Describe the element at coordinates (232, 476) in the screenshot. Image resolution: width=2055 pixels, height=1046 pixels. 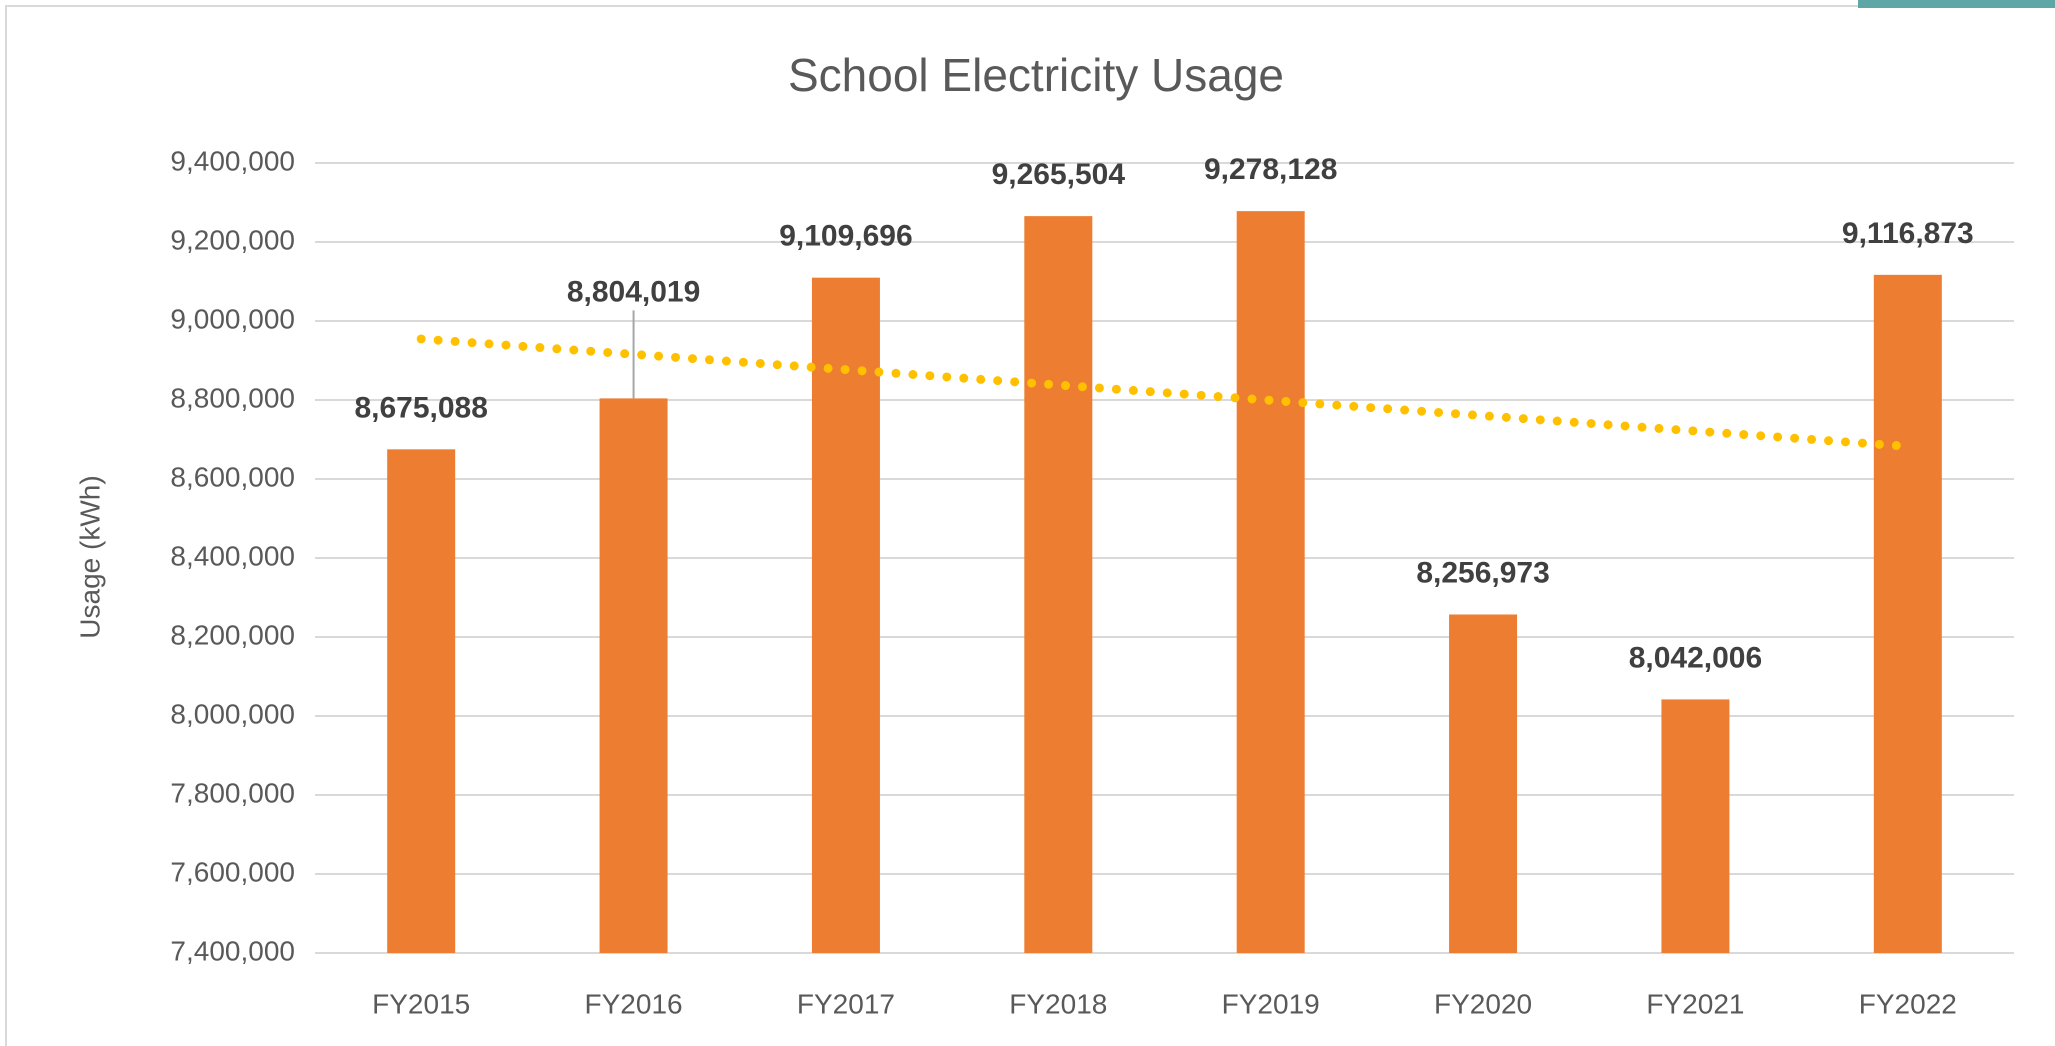
I see `y-tick-label: 8,600,000` at that location.